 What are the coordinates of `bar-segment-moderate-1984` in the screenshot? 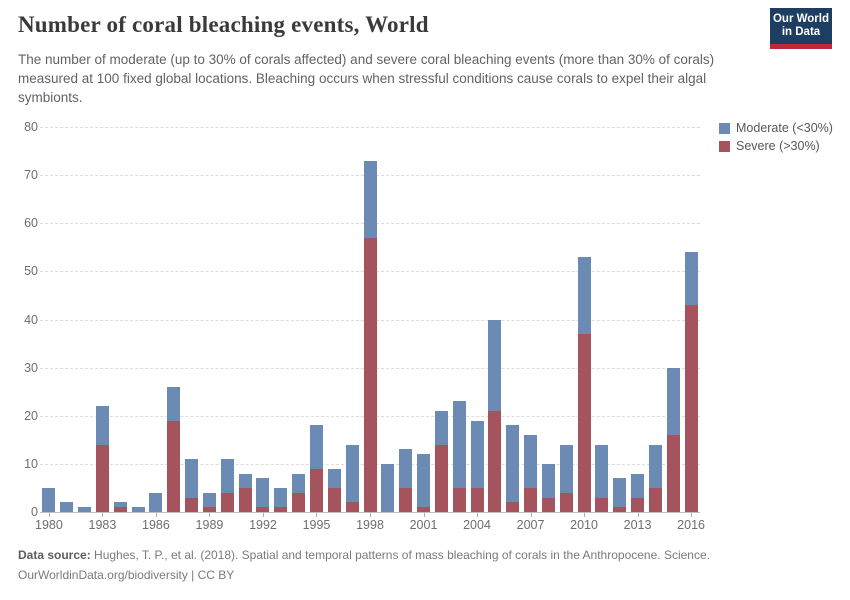 It's located at (120, 505).